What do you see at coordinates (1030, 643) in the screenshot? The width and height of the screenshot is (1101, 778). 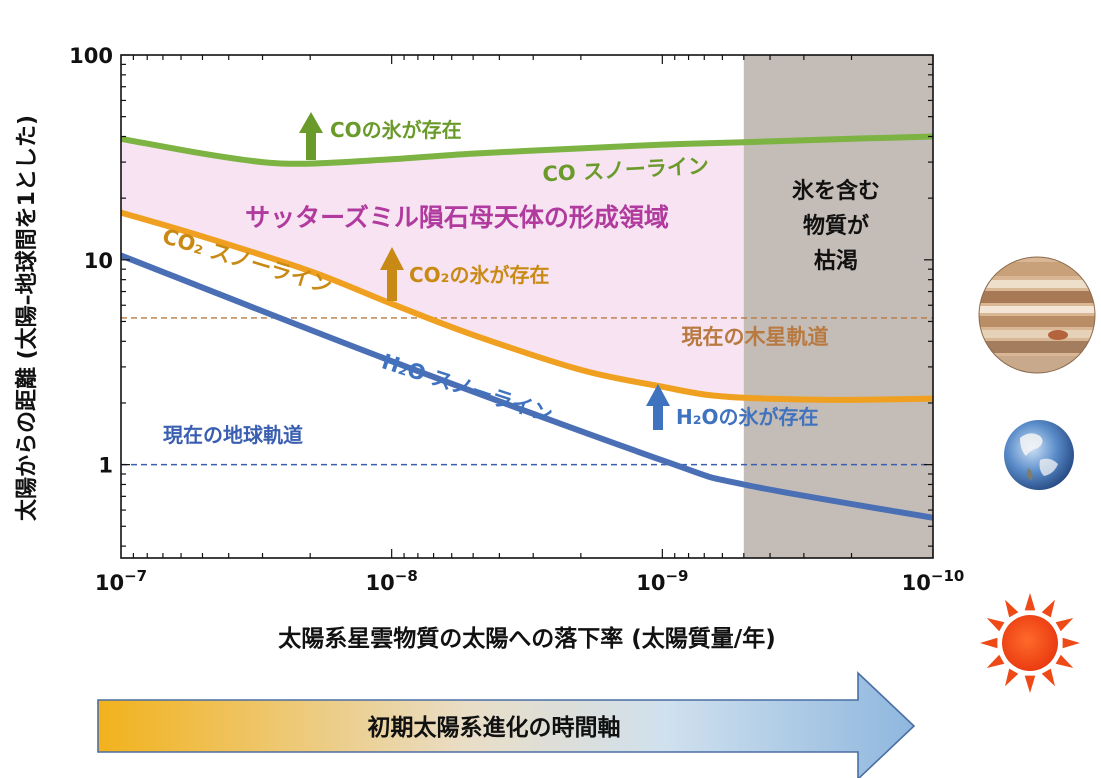 I see `sun-icon` at bounding box center [1030, 643].